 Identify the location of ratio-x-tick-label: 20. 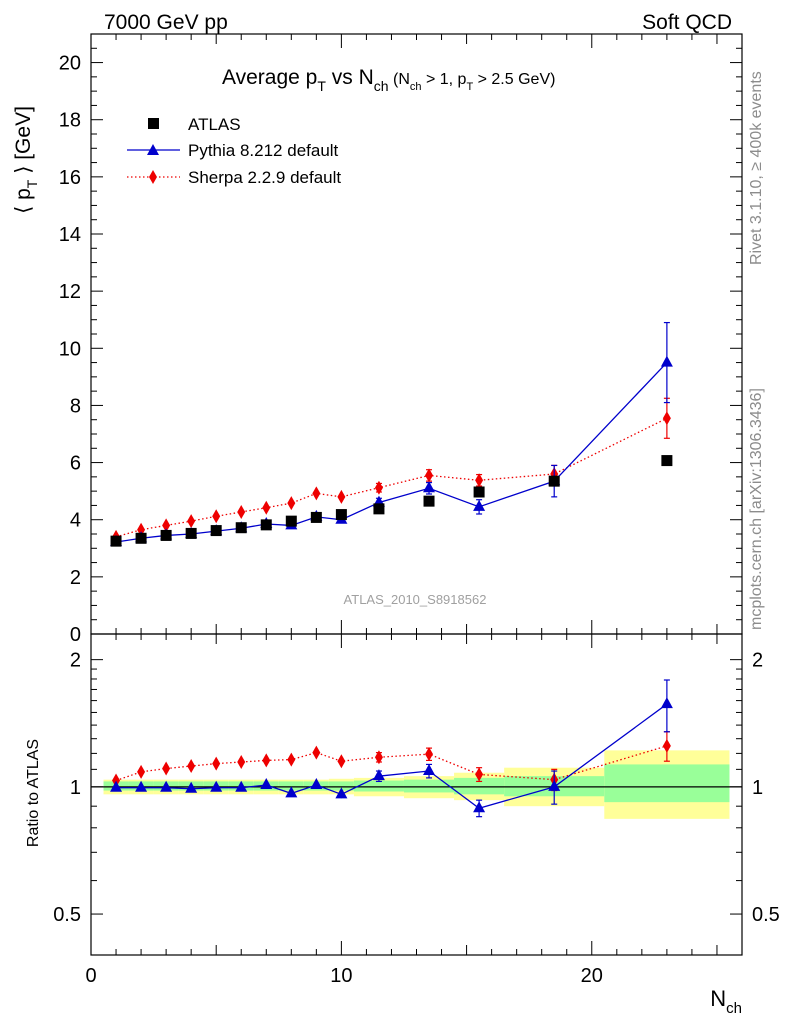
(592, 976).